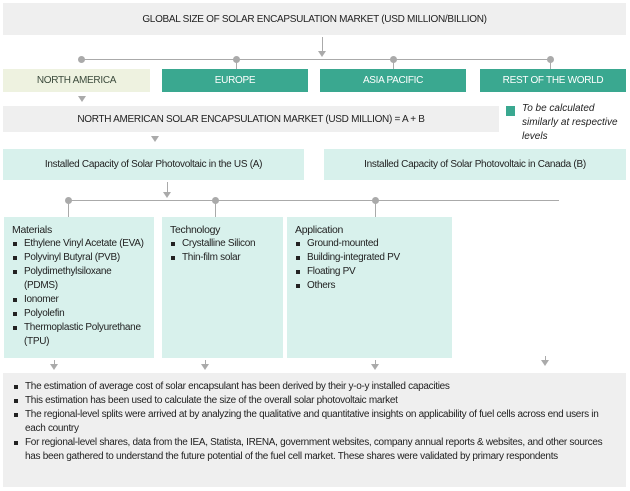  I want to click on list-item: Thin-film solar, so click(222, 258).